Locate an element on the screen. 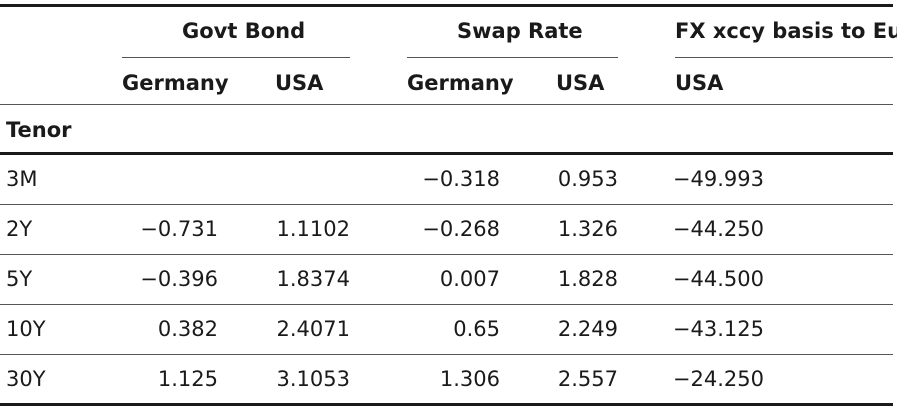 The width and height of the screenshot is (897, 408). group-header-swap-rate: Swap Rate is located at coordinates (520, 31).